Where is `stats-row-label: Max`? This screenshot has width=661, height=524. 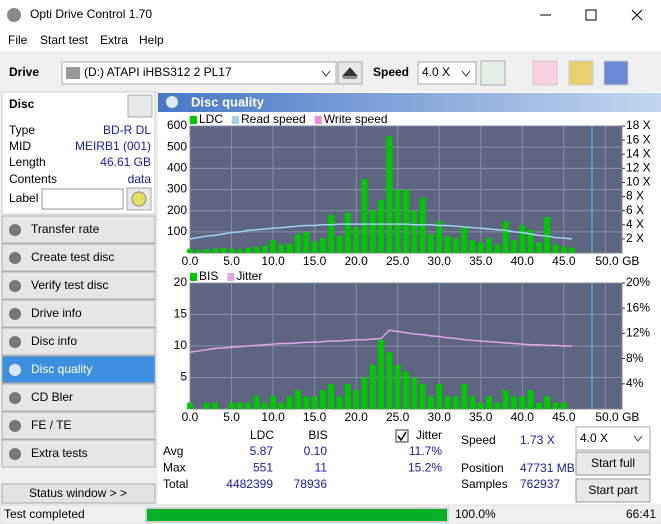
stats-row-label: Max is located at coordinates (174, 468).